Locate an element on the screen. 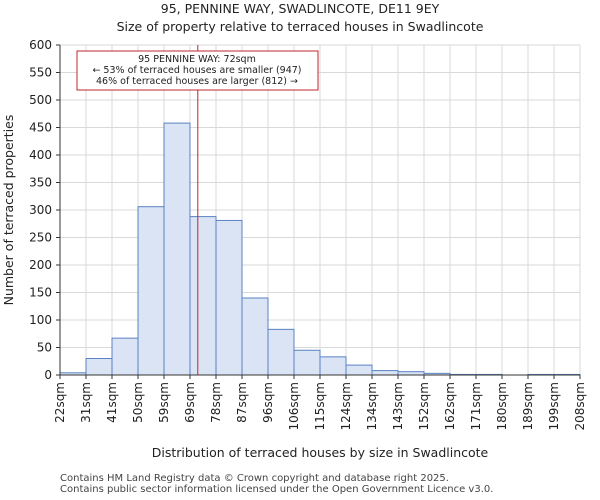 The width and height of the screenshot is (600, 500). y-tick-labels: 0 50 100 150 200 250 300 350 400 450 500 550 600 is located at coordinates (44, 210).